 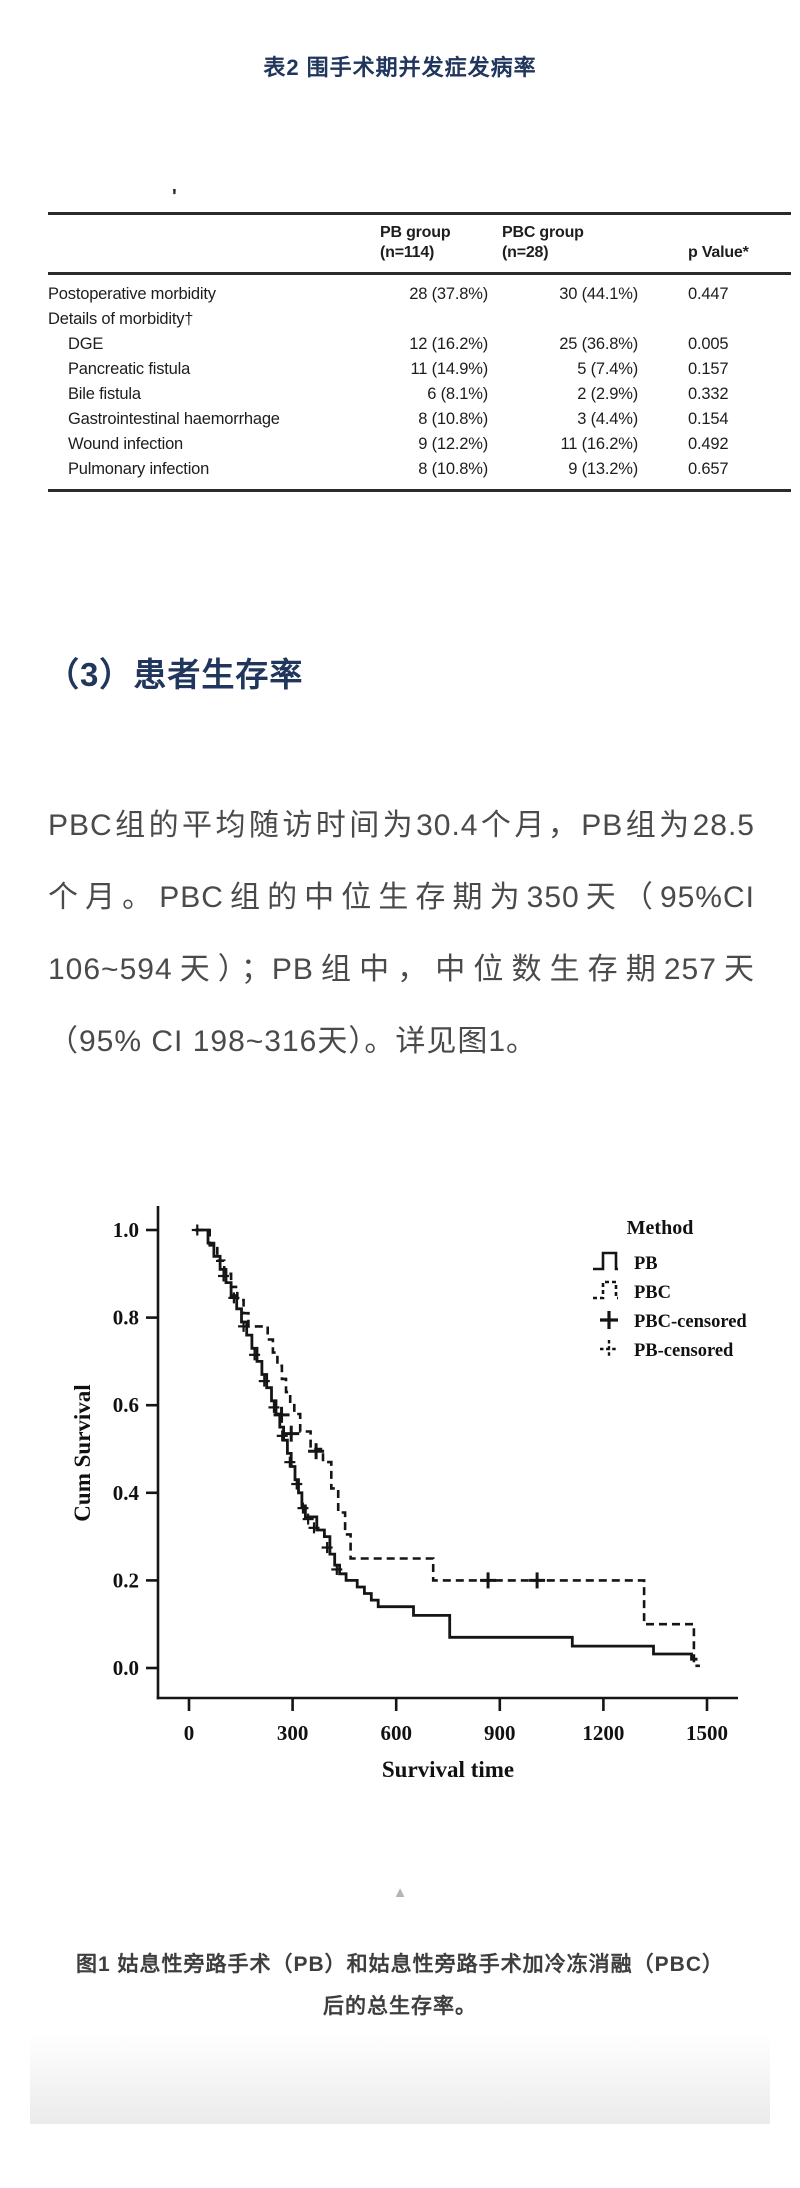 I want to click on x-tick-label: 0, so click(x=189, y=1733).